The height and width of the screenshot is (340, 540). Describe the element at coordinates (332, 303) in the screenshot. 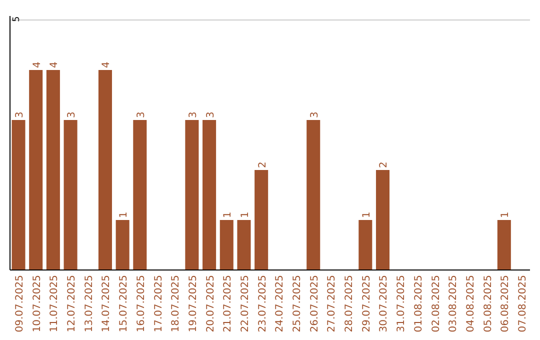

I see `x-tick-label: 27.07.2025` at that location.